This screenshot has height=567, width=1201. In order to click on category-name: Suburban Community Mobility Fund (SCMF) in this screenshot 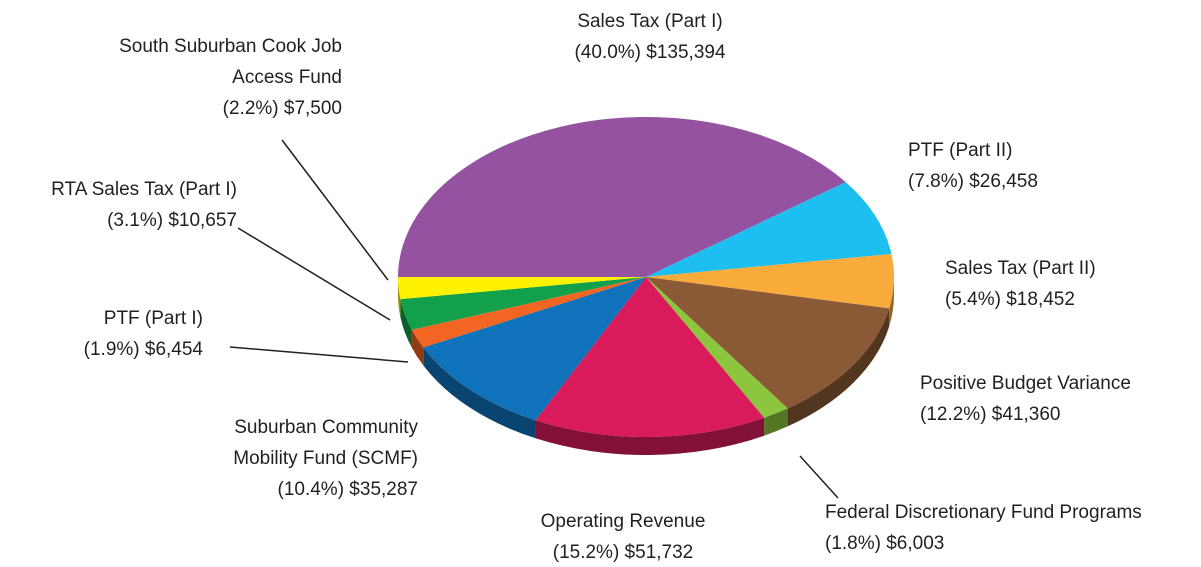, I will do `click(325, 443)`.